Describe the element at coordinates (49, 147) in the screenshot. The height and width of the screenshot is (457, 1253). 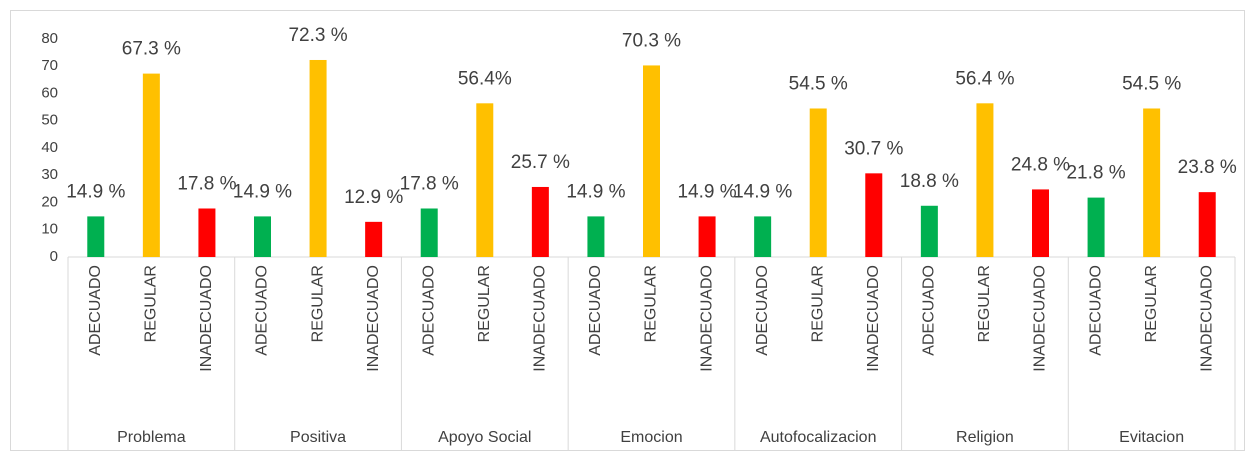
I see `y-tick-label: 40` at that location.